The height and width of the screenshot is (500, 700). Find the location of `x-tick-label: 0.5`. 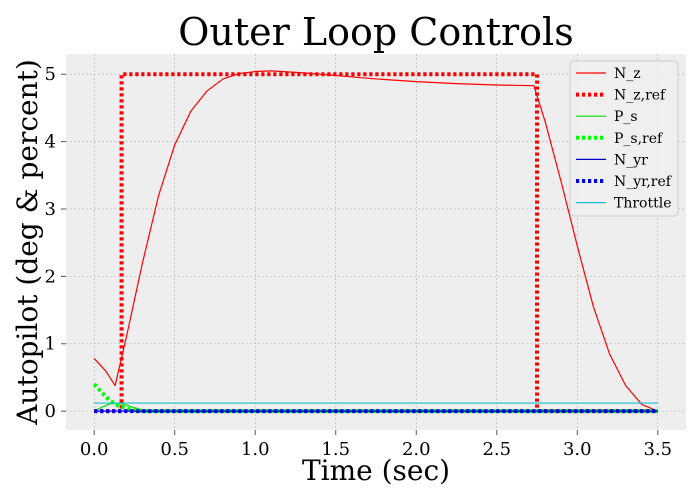

x-tick-label: 0.5 is located at coordinates (174, 449).